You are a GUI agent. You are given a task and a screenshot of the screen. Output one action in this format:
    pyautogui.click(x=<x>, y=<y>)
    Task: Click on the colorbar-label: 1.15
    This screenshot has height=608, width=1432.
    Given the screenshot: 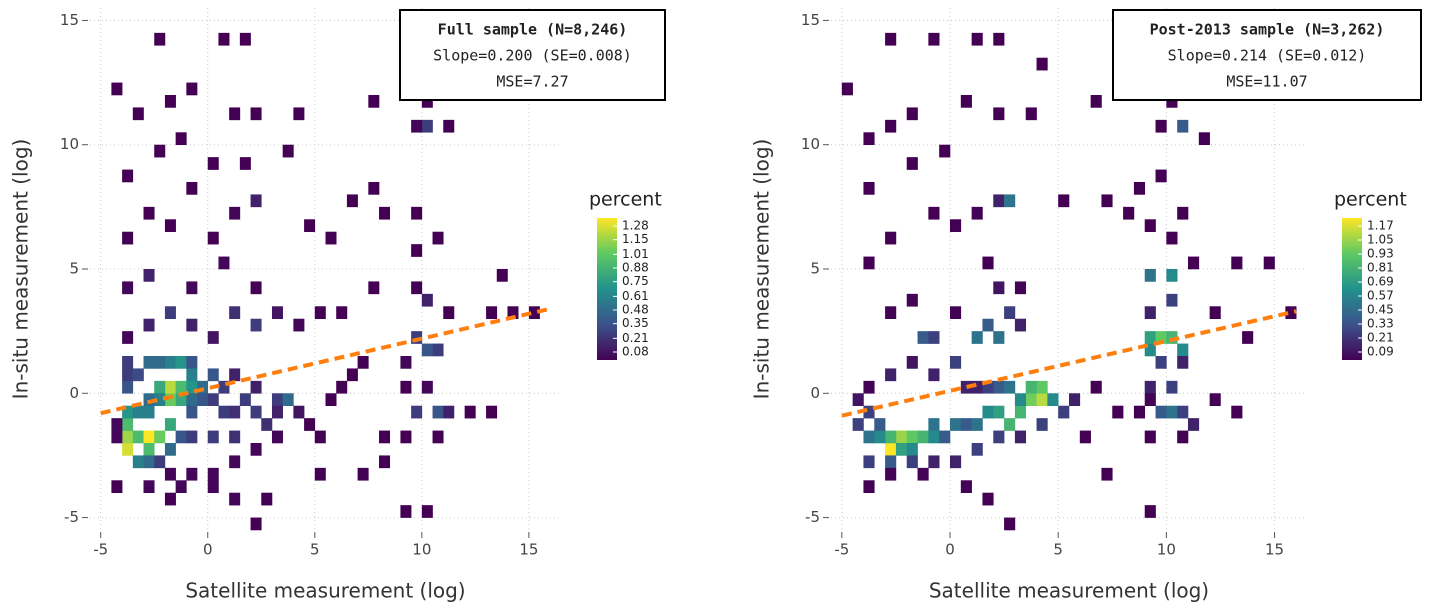 What is the action you would take?
    pyautogui.click(x=635, y=239)
    